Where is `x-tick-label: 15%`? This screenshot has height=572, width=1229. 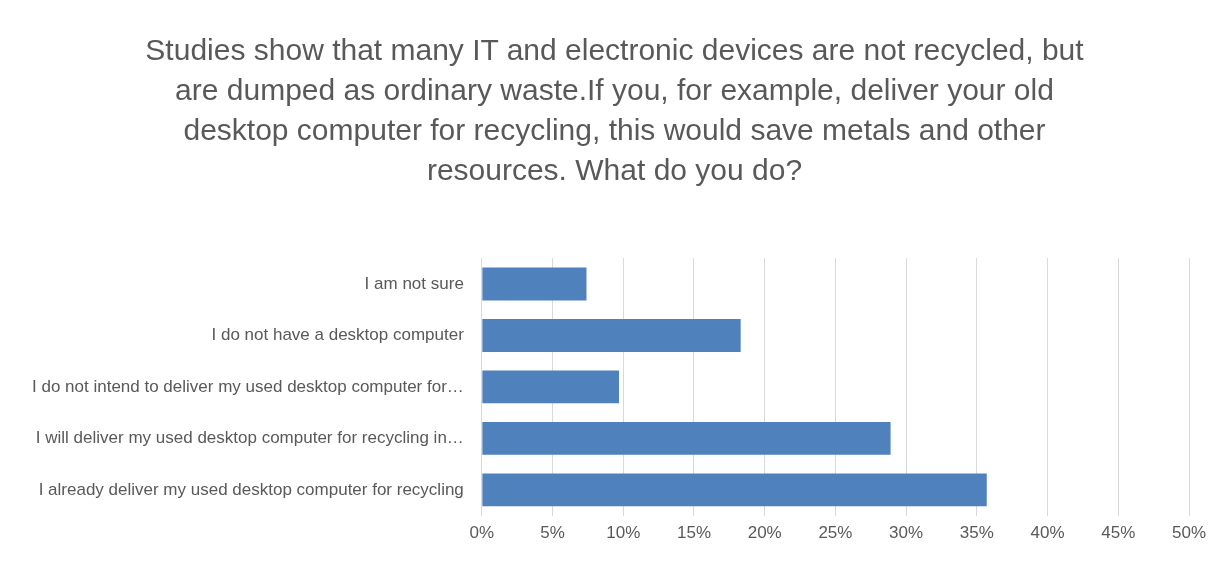 x-tick-label: 15% is located at coordinates (693, 533).